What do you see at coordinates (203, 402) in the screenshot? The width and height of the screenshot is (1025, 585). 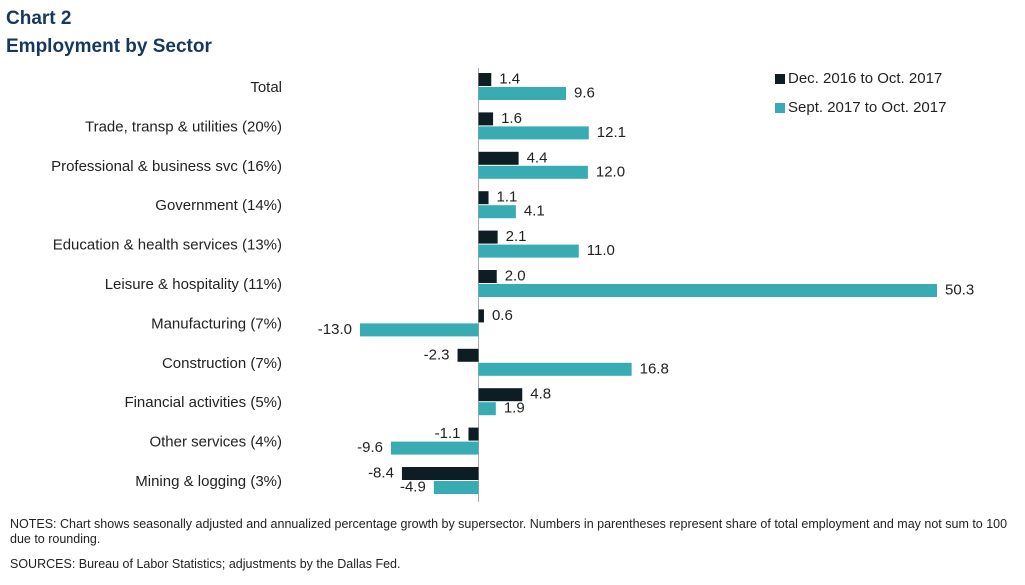 I see `category-label: Financial activities (5%)` at bounding box center [203, 402].